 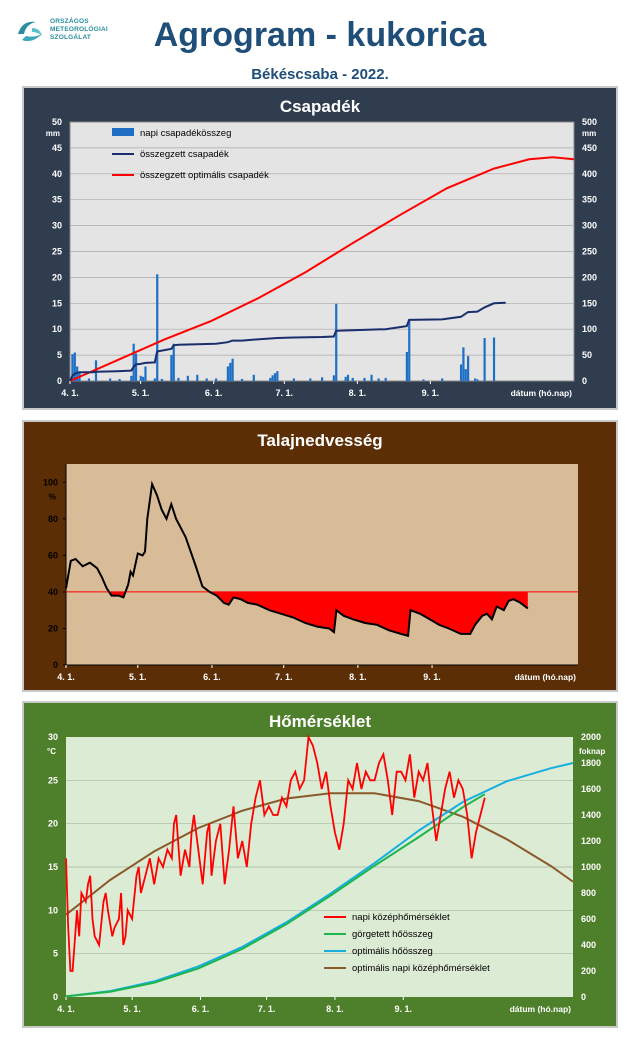 What do you see at coordinates (588, 893) in the screenshot?
I see `y-right-tick-label: 800` at bounding box center [588, 893].